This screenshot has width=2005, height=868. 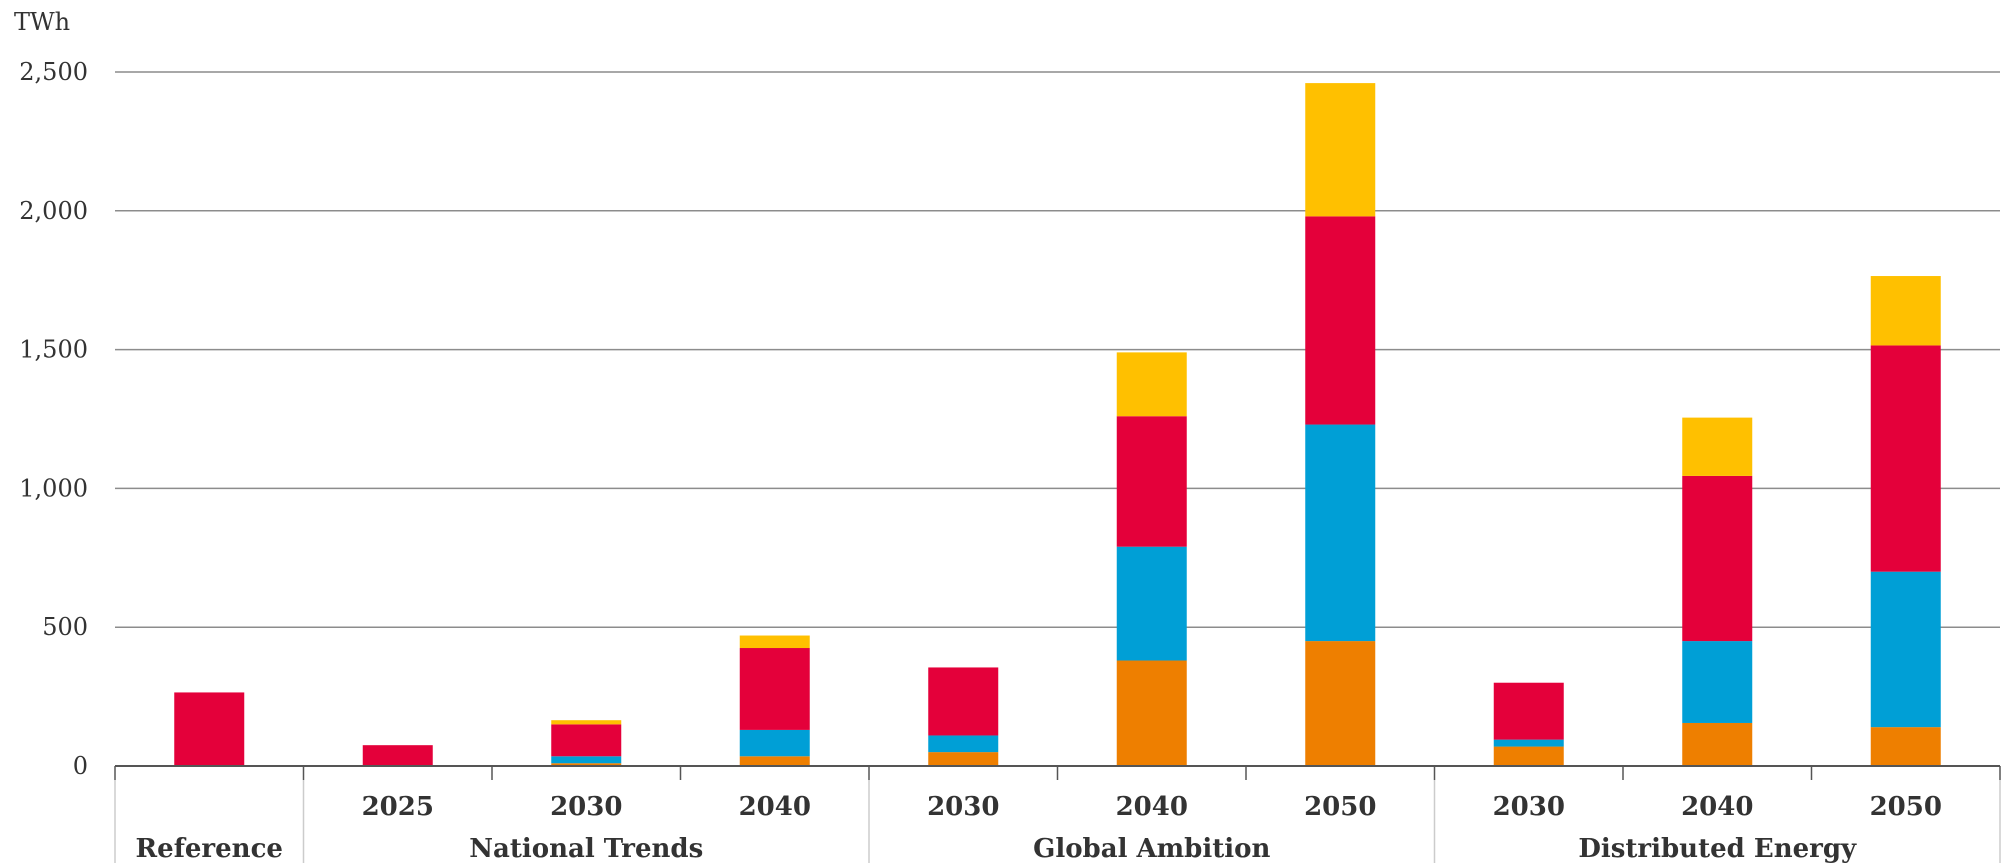 What do you see at coordinates (65, 627) in the screenshot?
I see `y-tick-label: 500` at bounding box center [65, 627].